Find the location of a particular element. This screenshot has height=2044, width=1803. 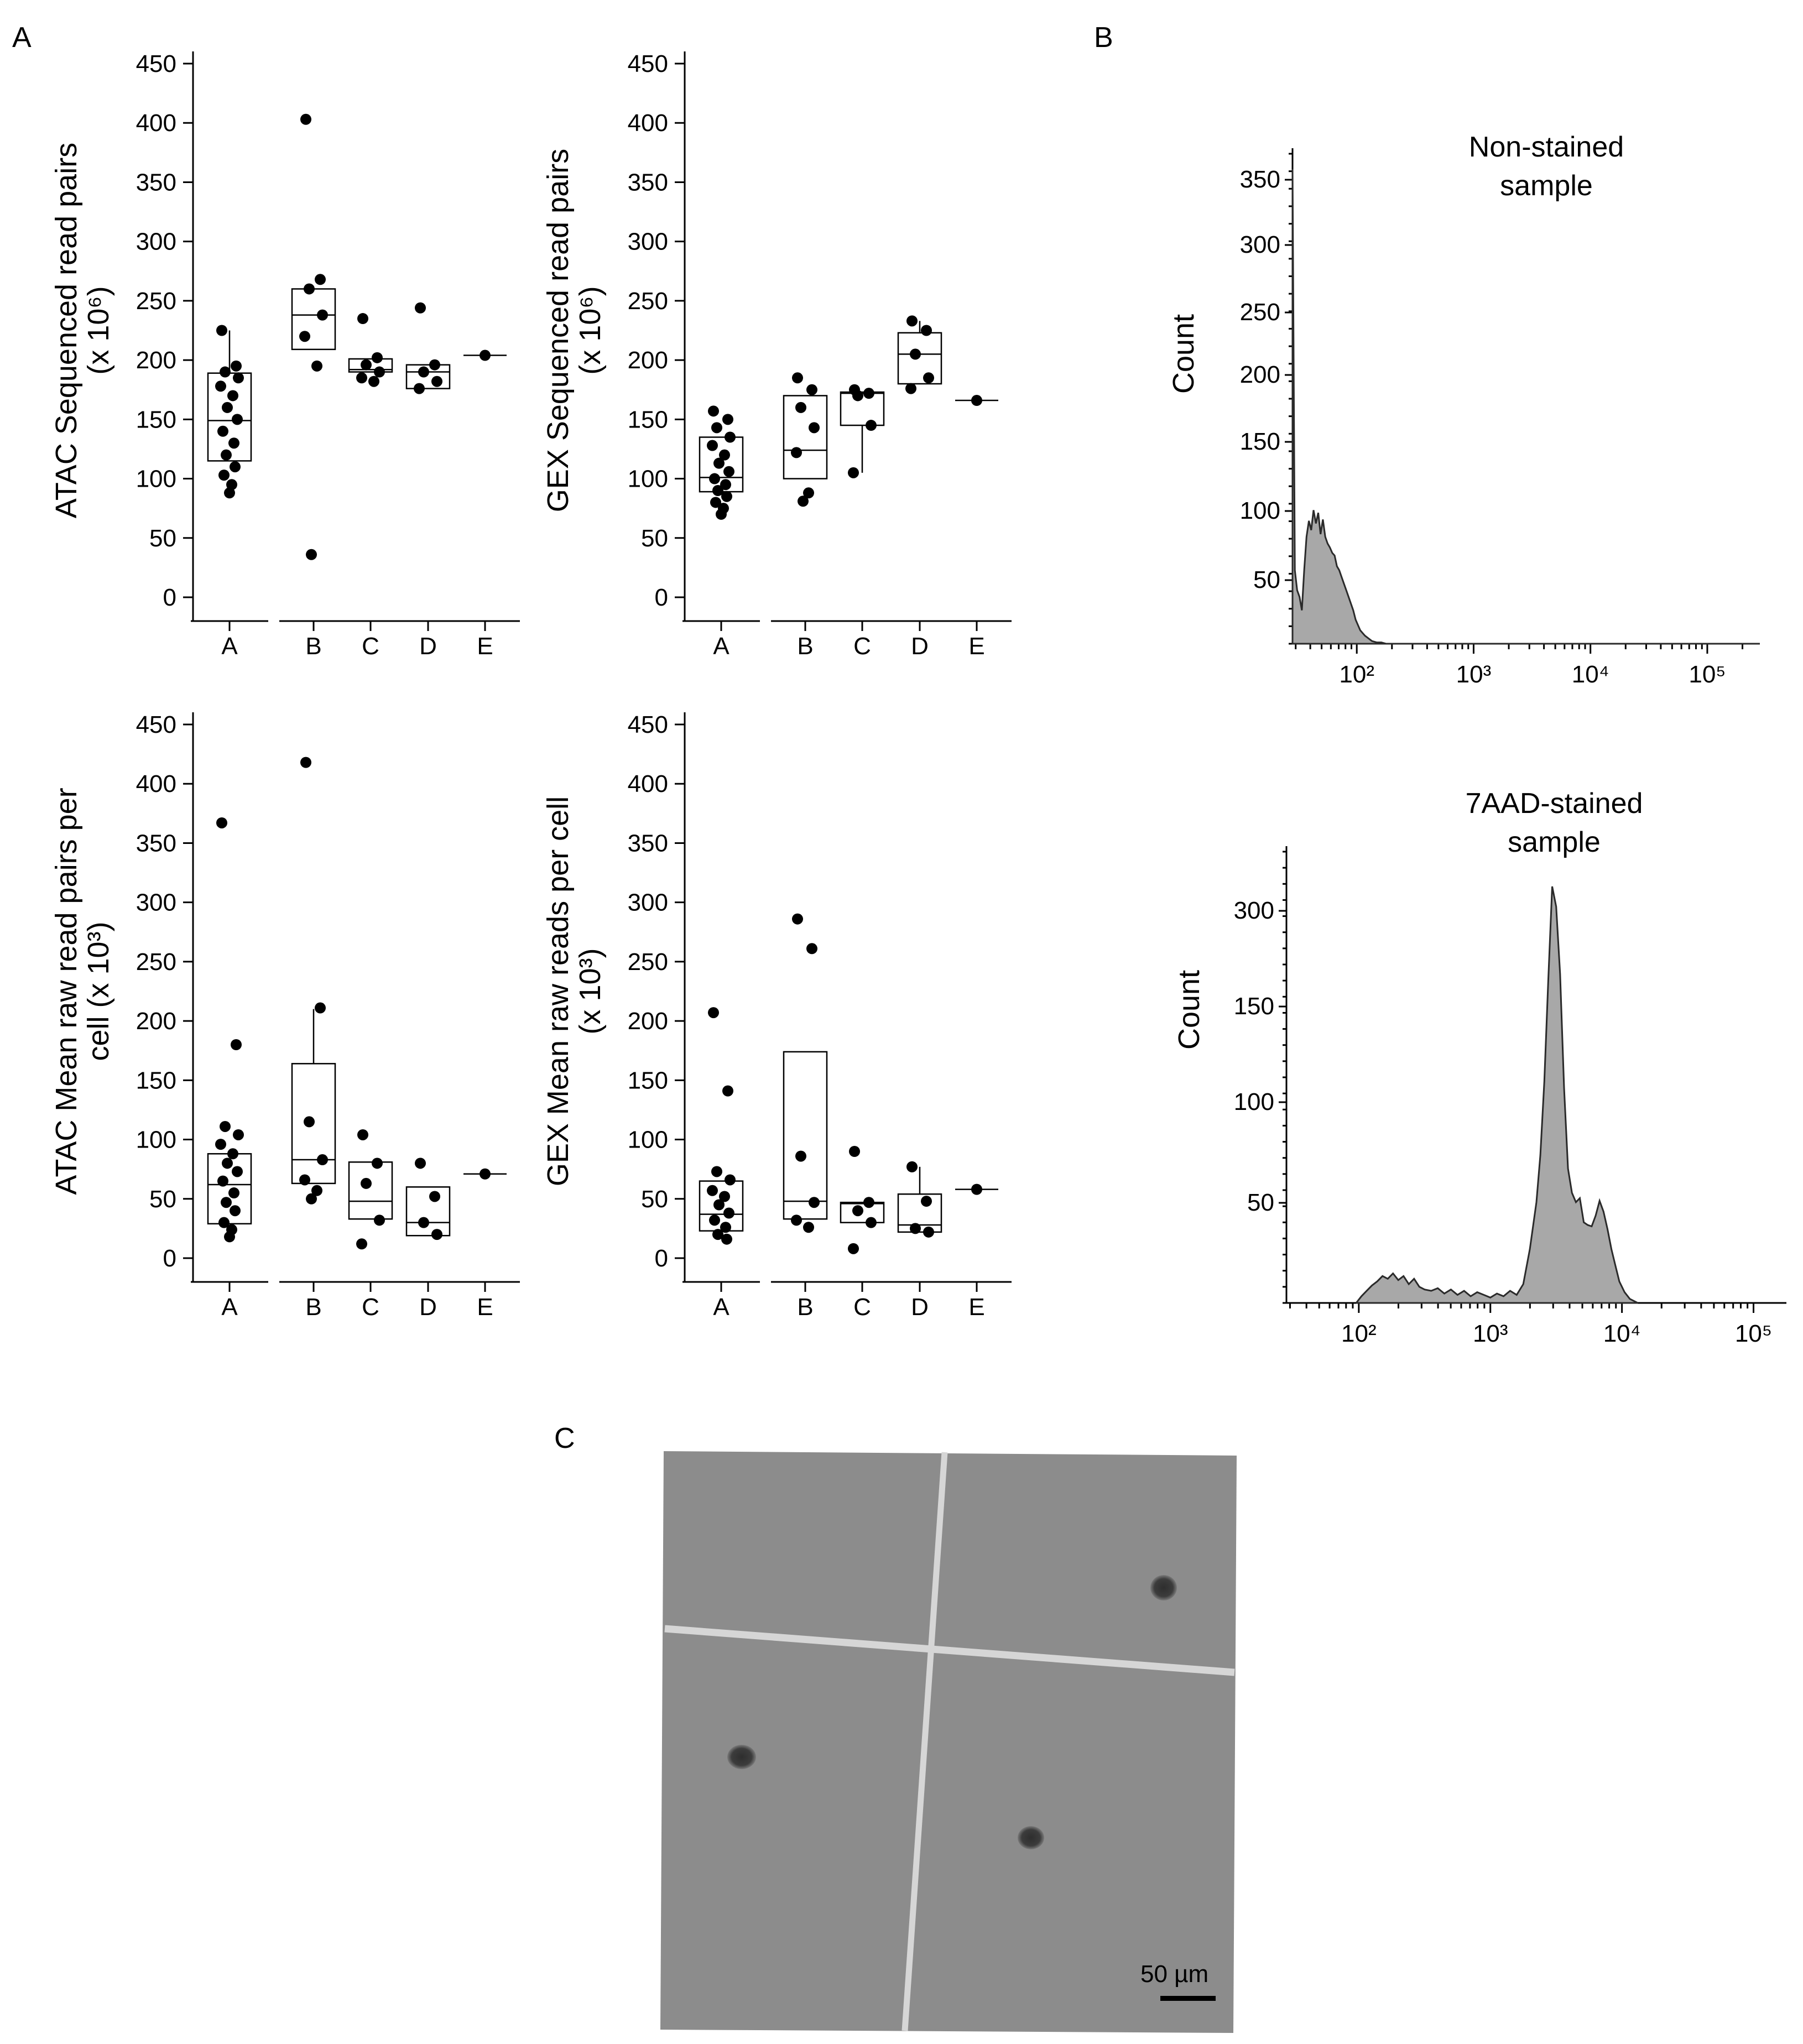

scale-bar-label: 50 µm is located at coordinates (1174, 1974).